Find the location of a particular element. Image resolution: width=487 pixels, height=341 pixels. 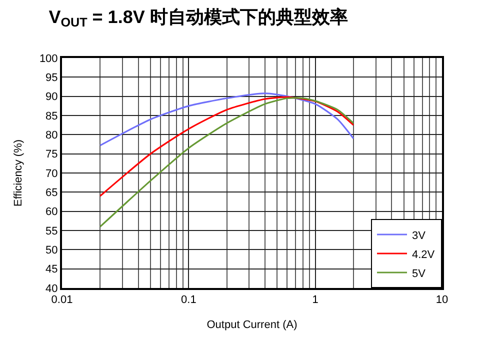

x-tick-label: 10 is located at coordinates (442, 300).